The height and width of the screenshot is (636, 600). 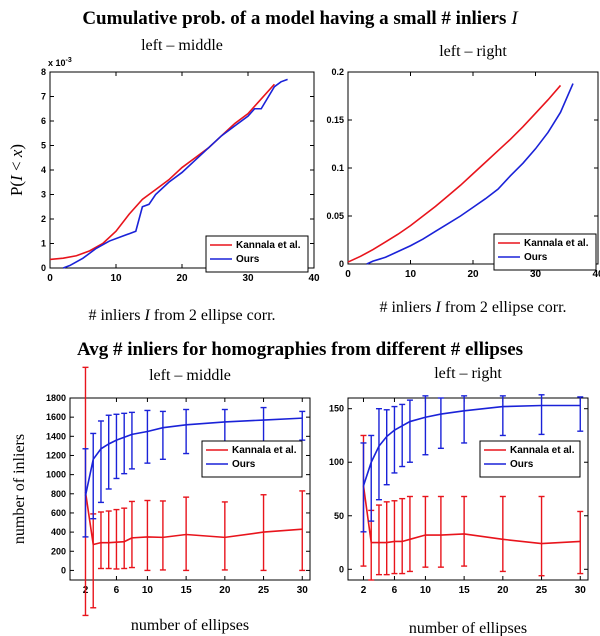 I want to click on y-tick-label: 100, so click(x=336, y=462).